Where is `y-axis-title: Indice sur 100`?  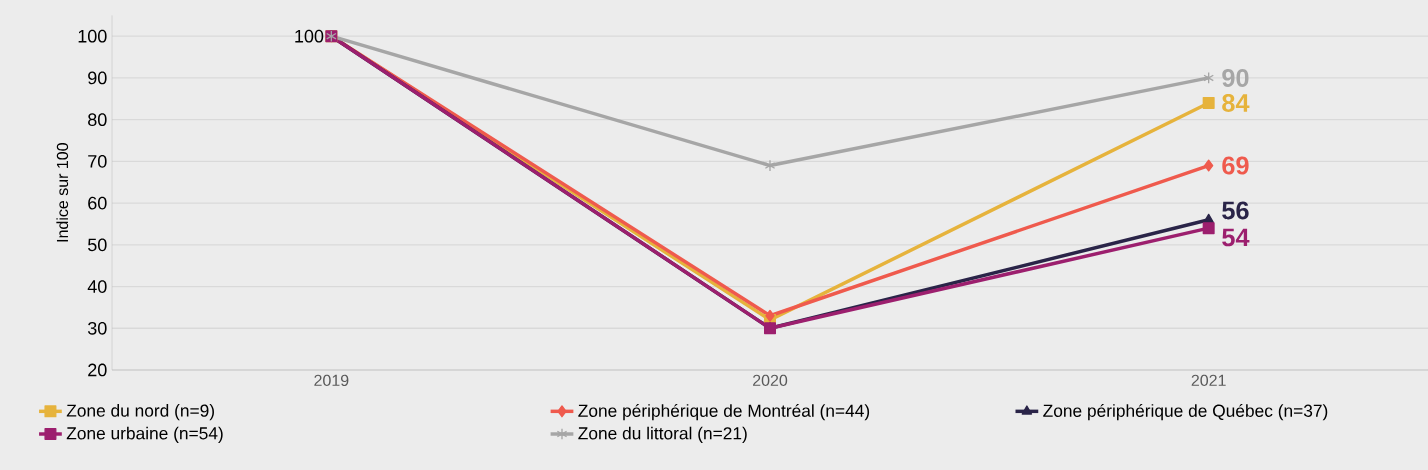
y-axis-title: Indice sur 100 is located at coordinates (62, 192).